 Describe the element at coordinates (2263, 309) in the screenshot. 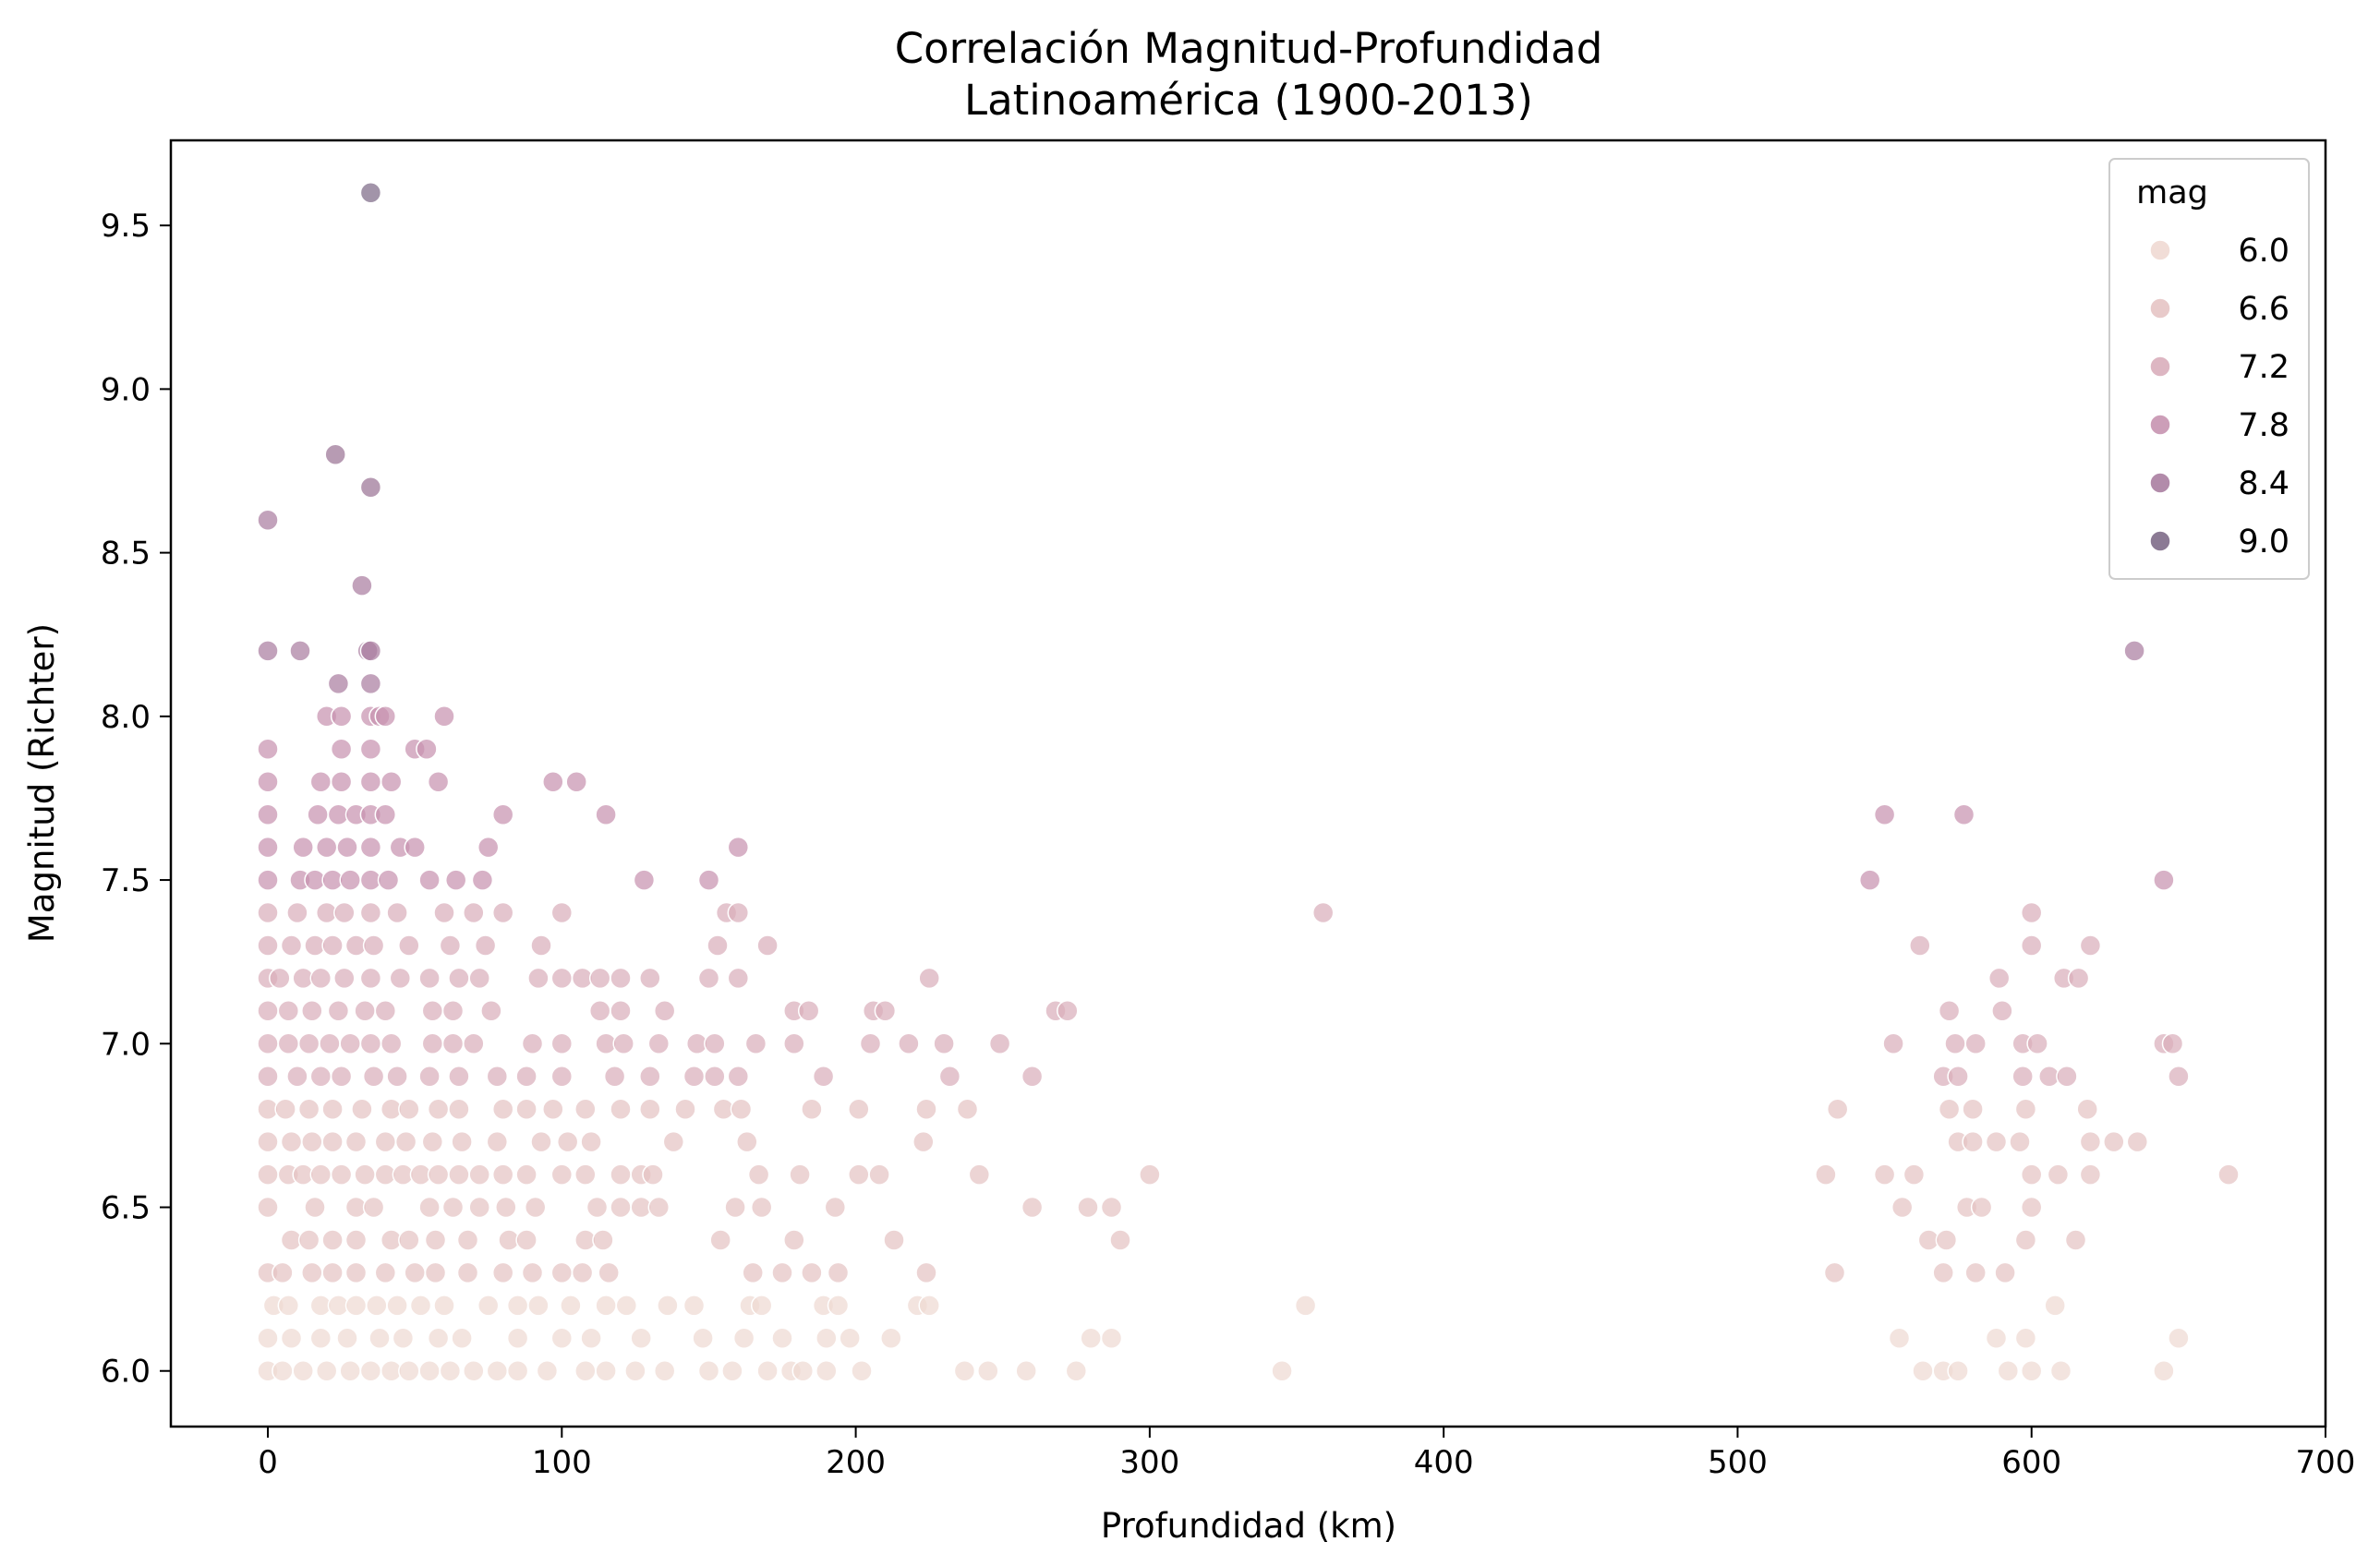

I see `legend-label: 6.6` at that location.